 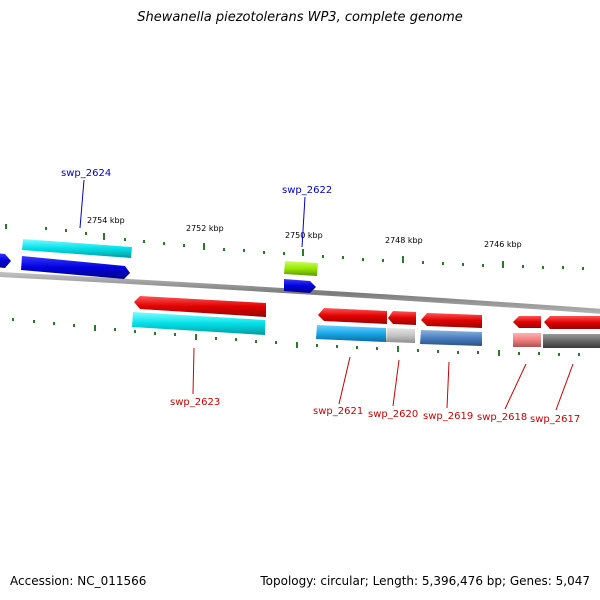 What do you see at coordinates (400, 335) in the screenshot?
I see `feature-swp-2620-cds` at bounding box center [400, 335].